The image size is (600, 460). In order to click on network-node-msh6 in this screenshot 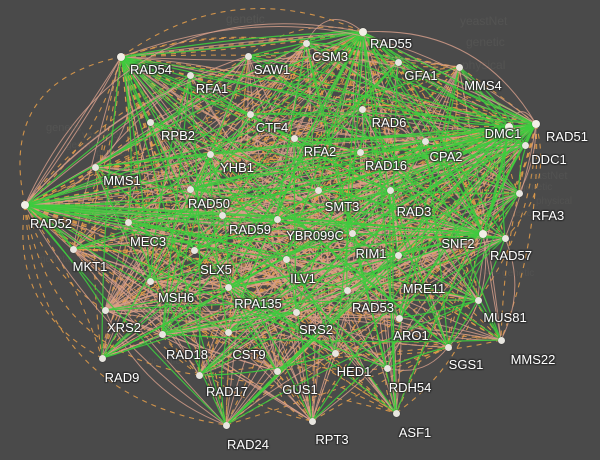, I will do `click(150, 281)`.